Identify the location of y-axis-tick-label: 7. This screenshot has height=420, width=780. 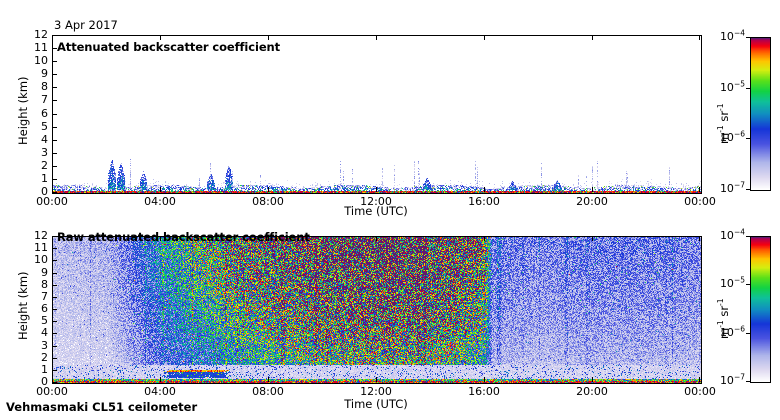
(44, 100).